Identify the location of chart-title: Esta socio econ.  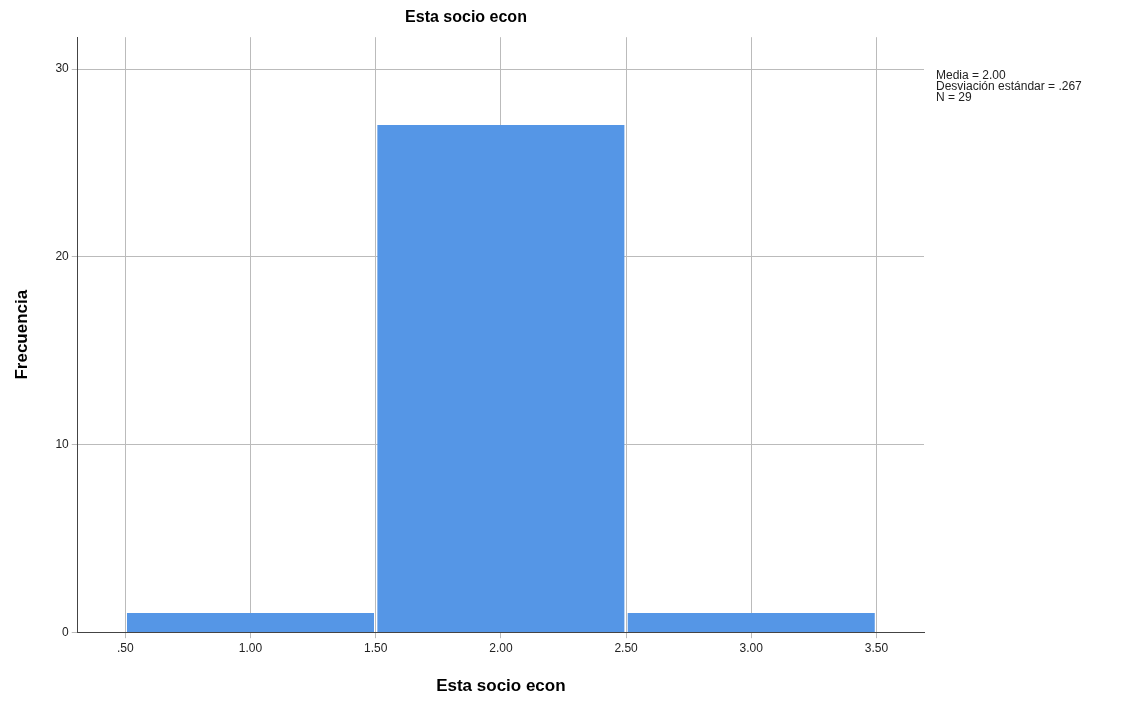
(466, 17).